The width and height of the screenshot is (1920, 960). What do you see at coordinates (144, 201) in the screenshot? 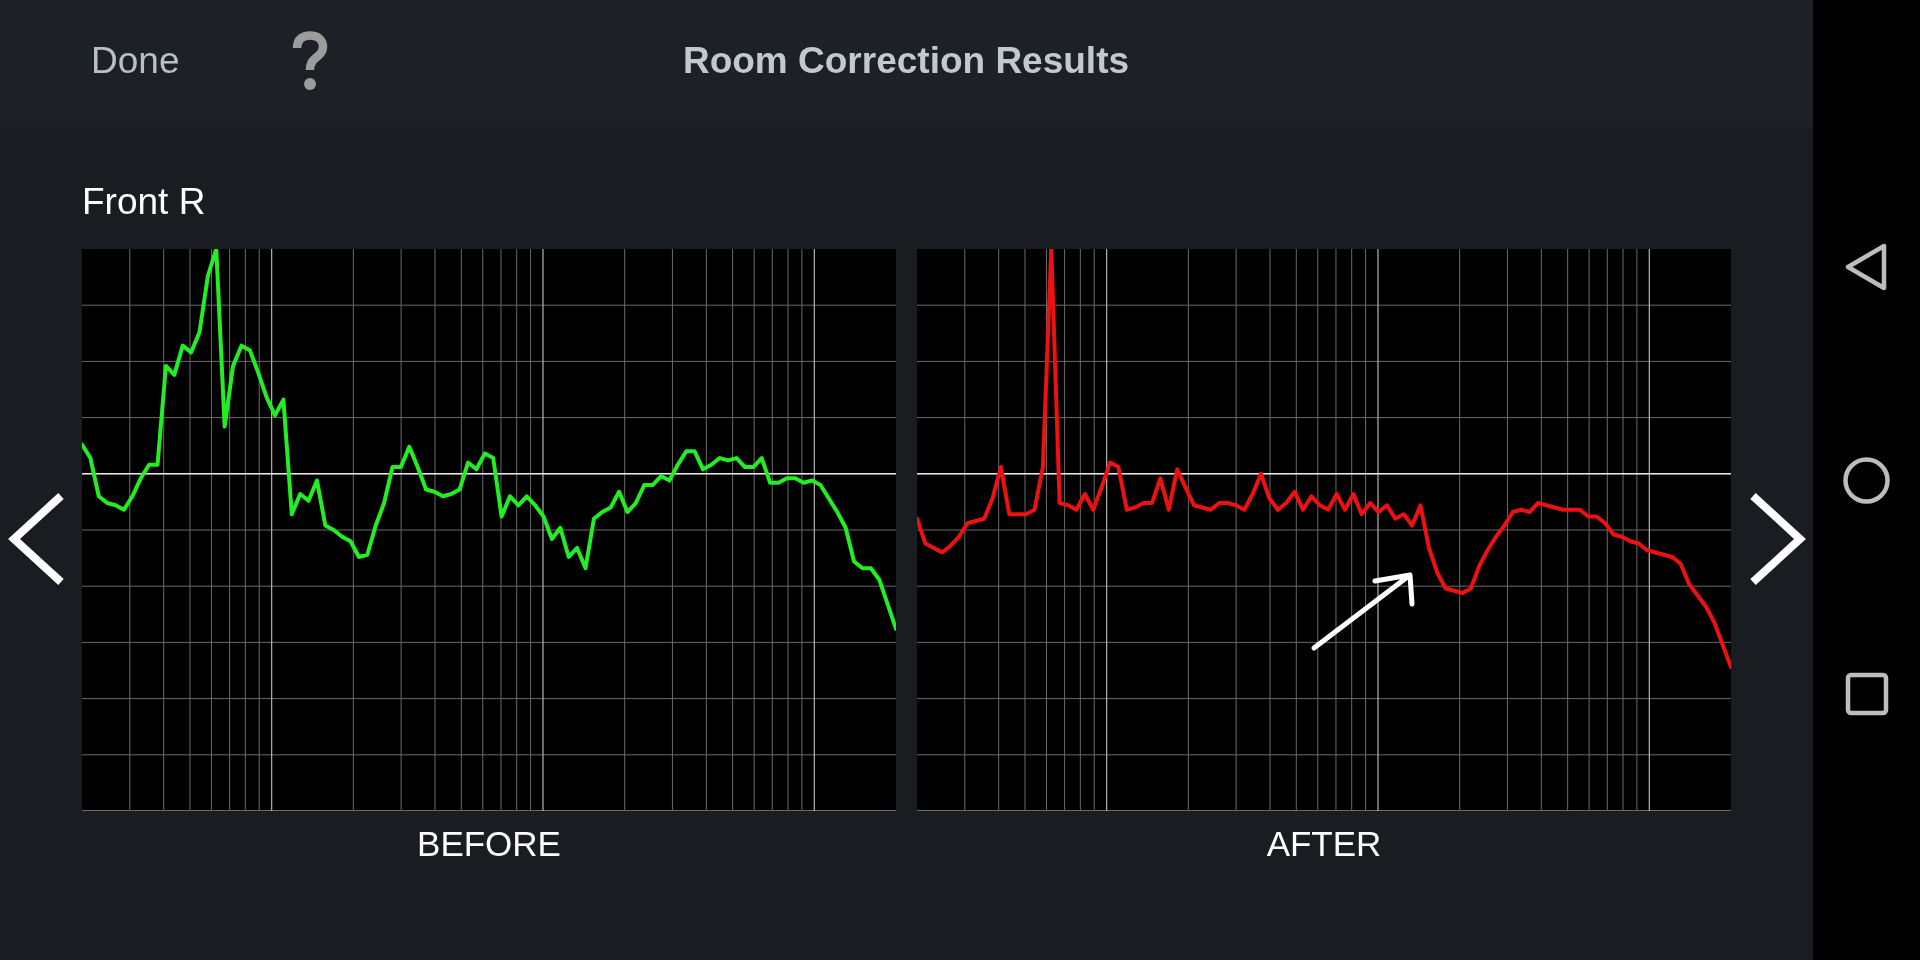
I see `chart-subtitle: Front R` at bounding box center [144, 201].